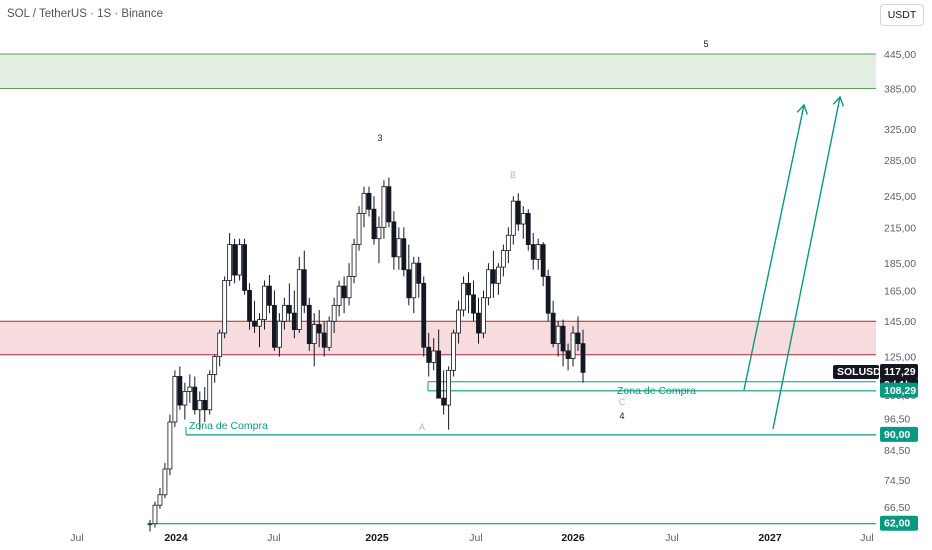 The image size is (932, 550). I want to click on y-tick-label: 74,50, so click(897, 481).